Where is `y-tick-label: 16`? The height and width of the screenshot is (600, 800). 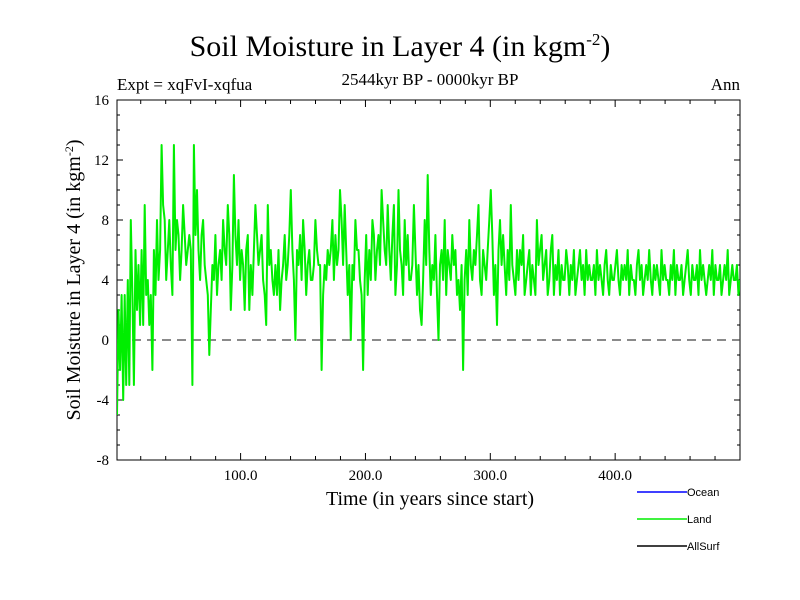
y-tick-label: 16 is located at coordinates (102, 101).